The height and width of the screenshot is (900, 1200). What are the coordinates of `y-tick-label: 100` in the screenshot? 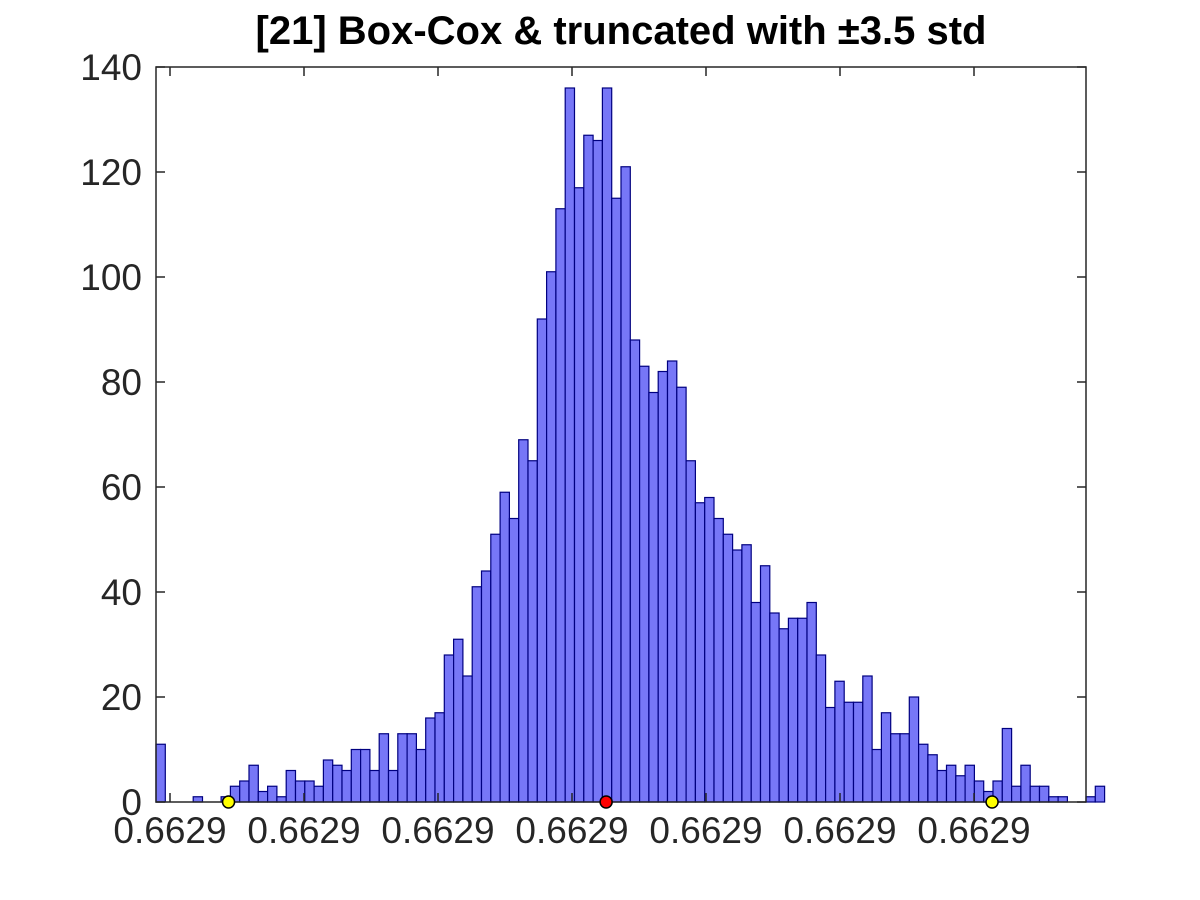 It's located at (111, 277).